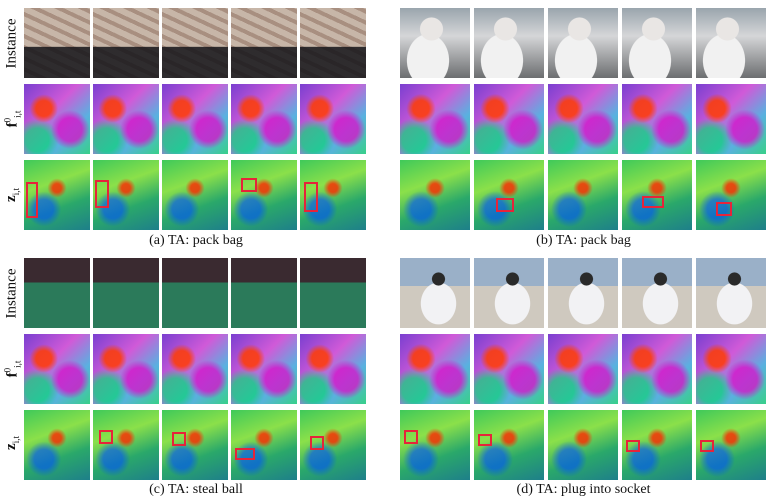  I want to click on row-label-z-c: zi,t, so click(12, 443).